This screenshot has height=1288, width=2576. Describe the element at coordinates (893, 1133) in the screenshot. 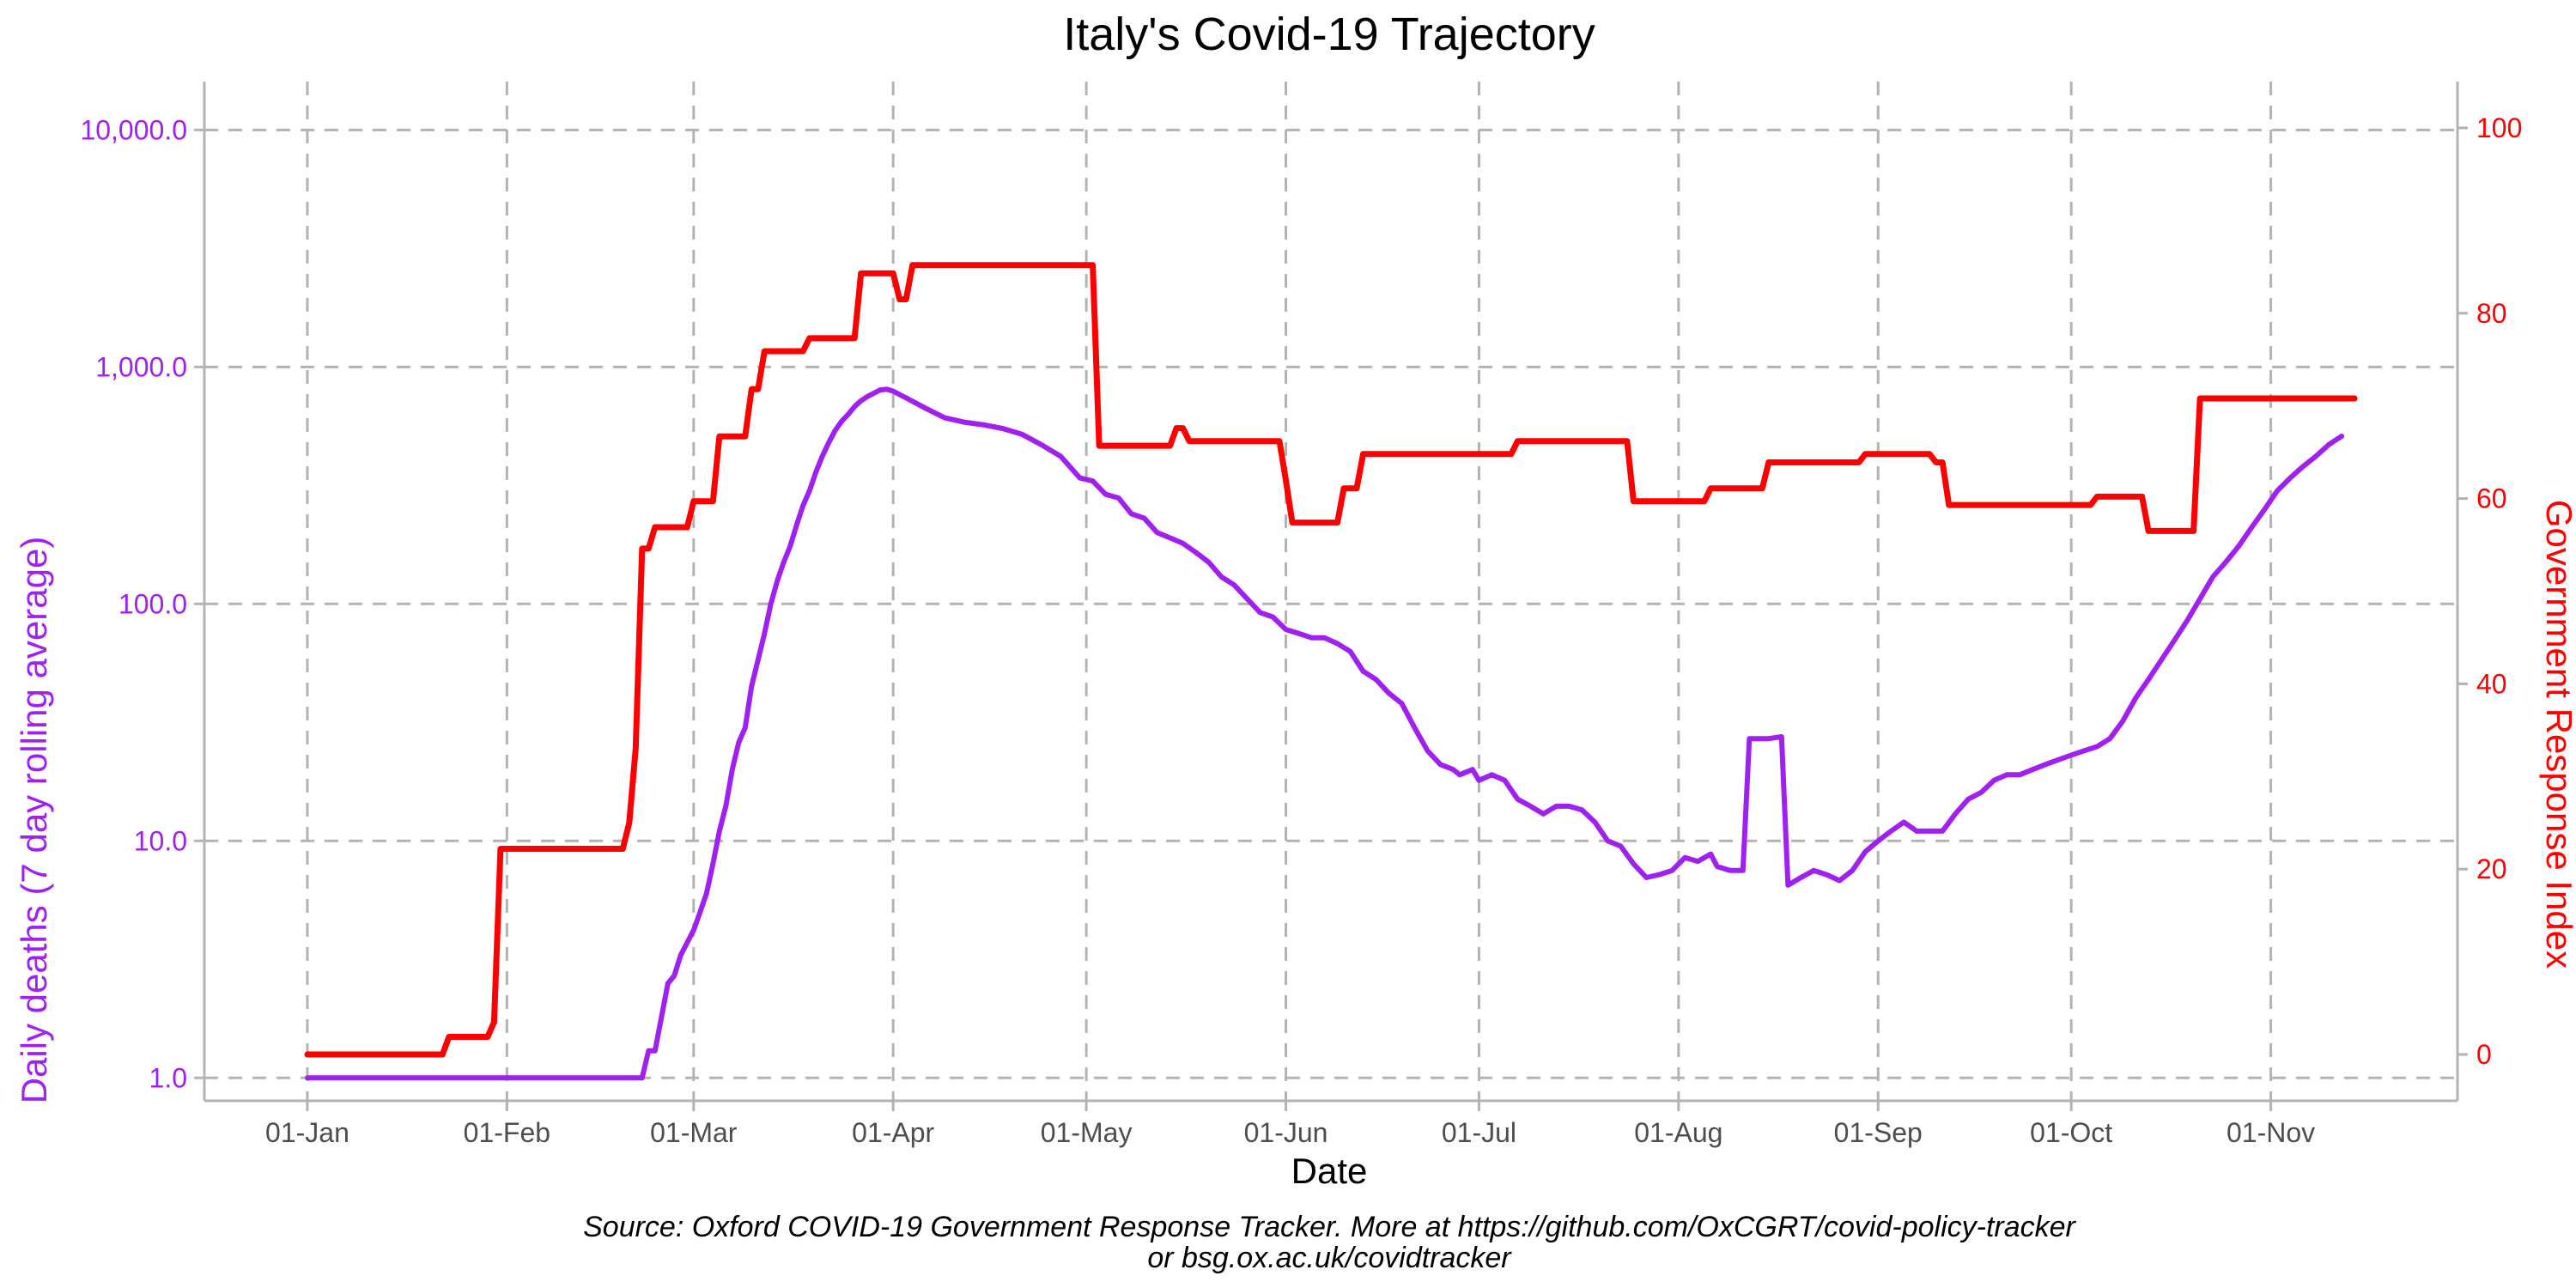

I see `x-tick-label: 01-Apr` at that location.